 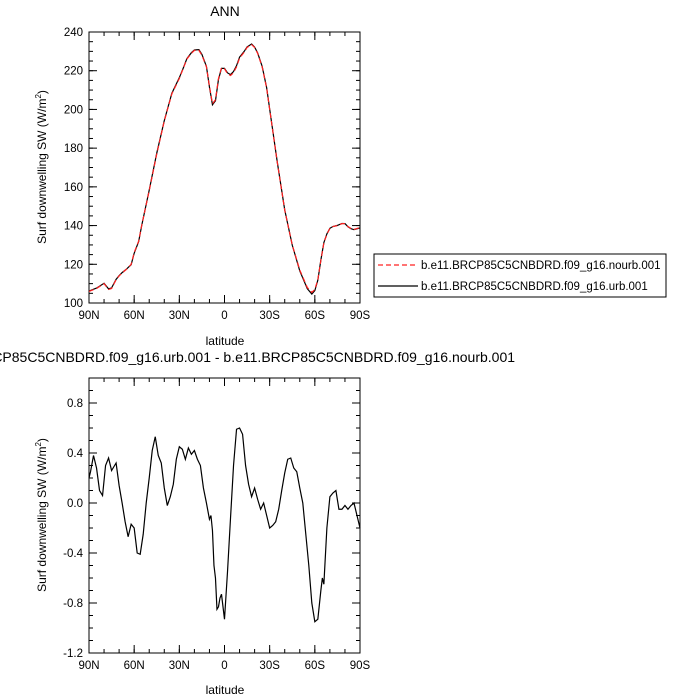 I want to click on y-tick-label: -0.4, so click(x=73, y=554).